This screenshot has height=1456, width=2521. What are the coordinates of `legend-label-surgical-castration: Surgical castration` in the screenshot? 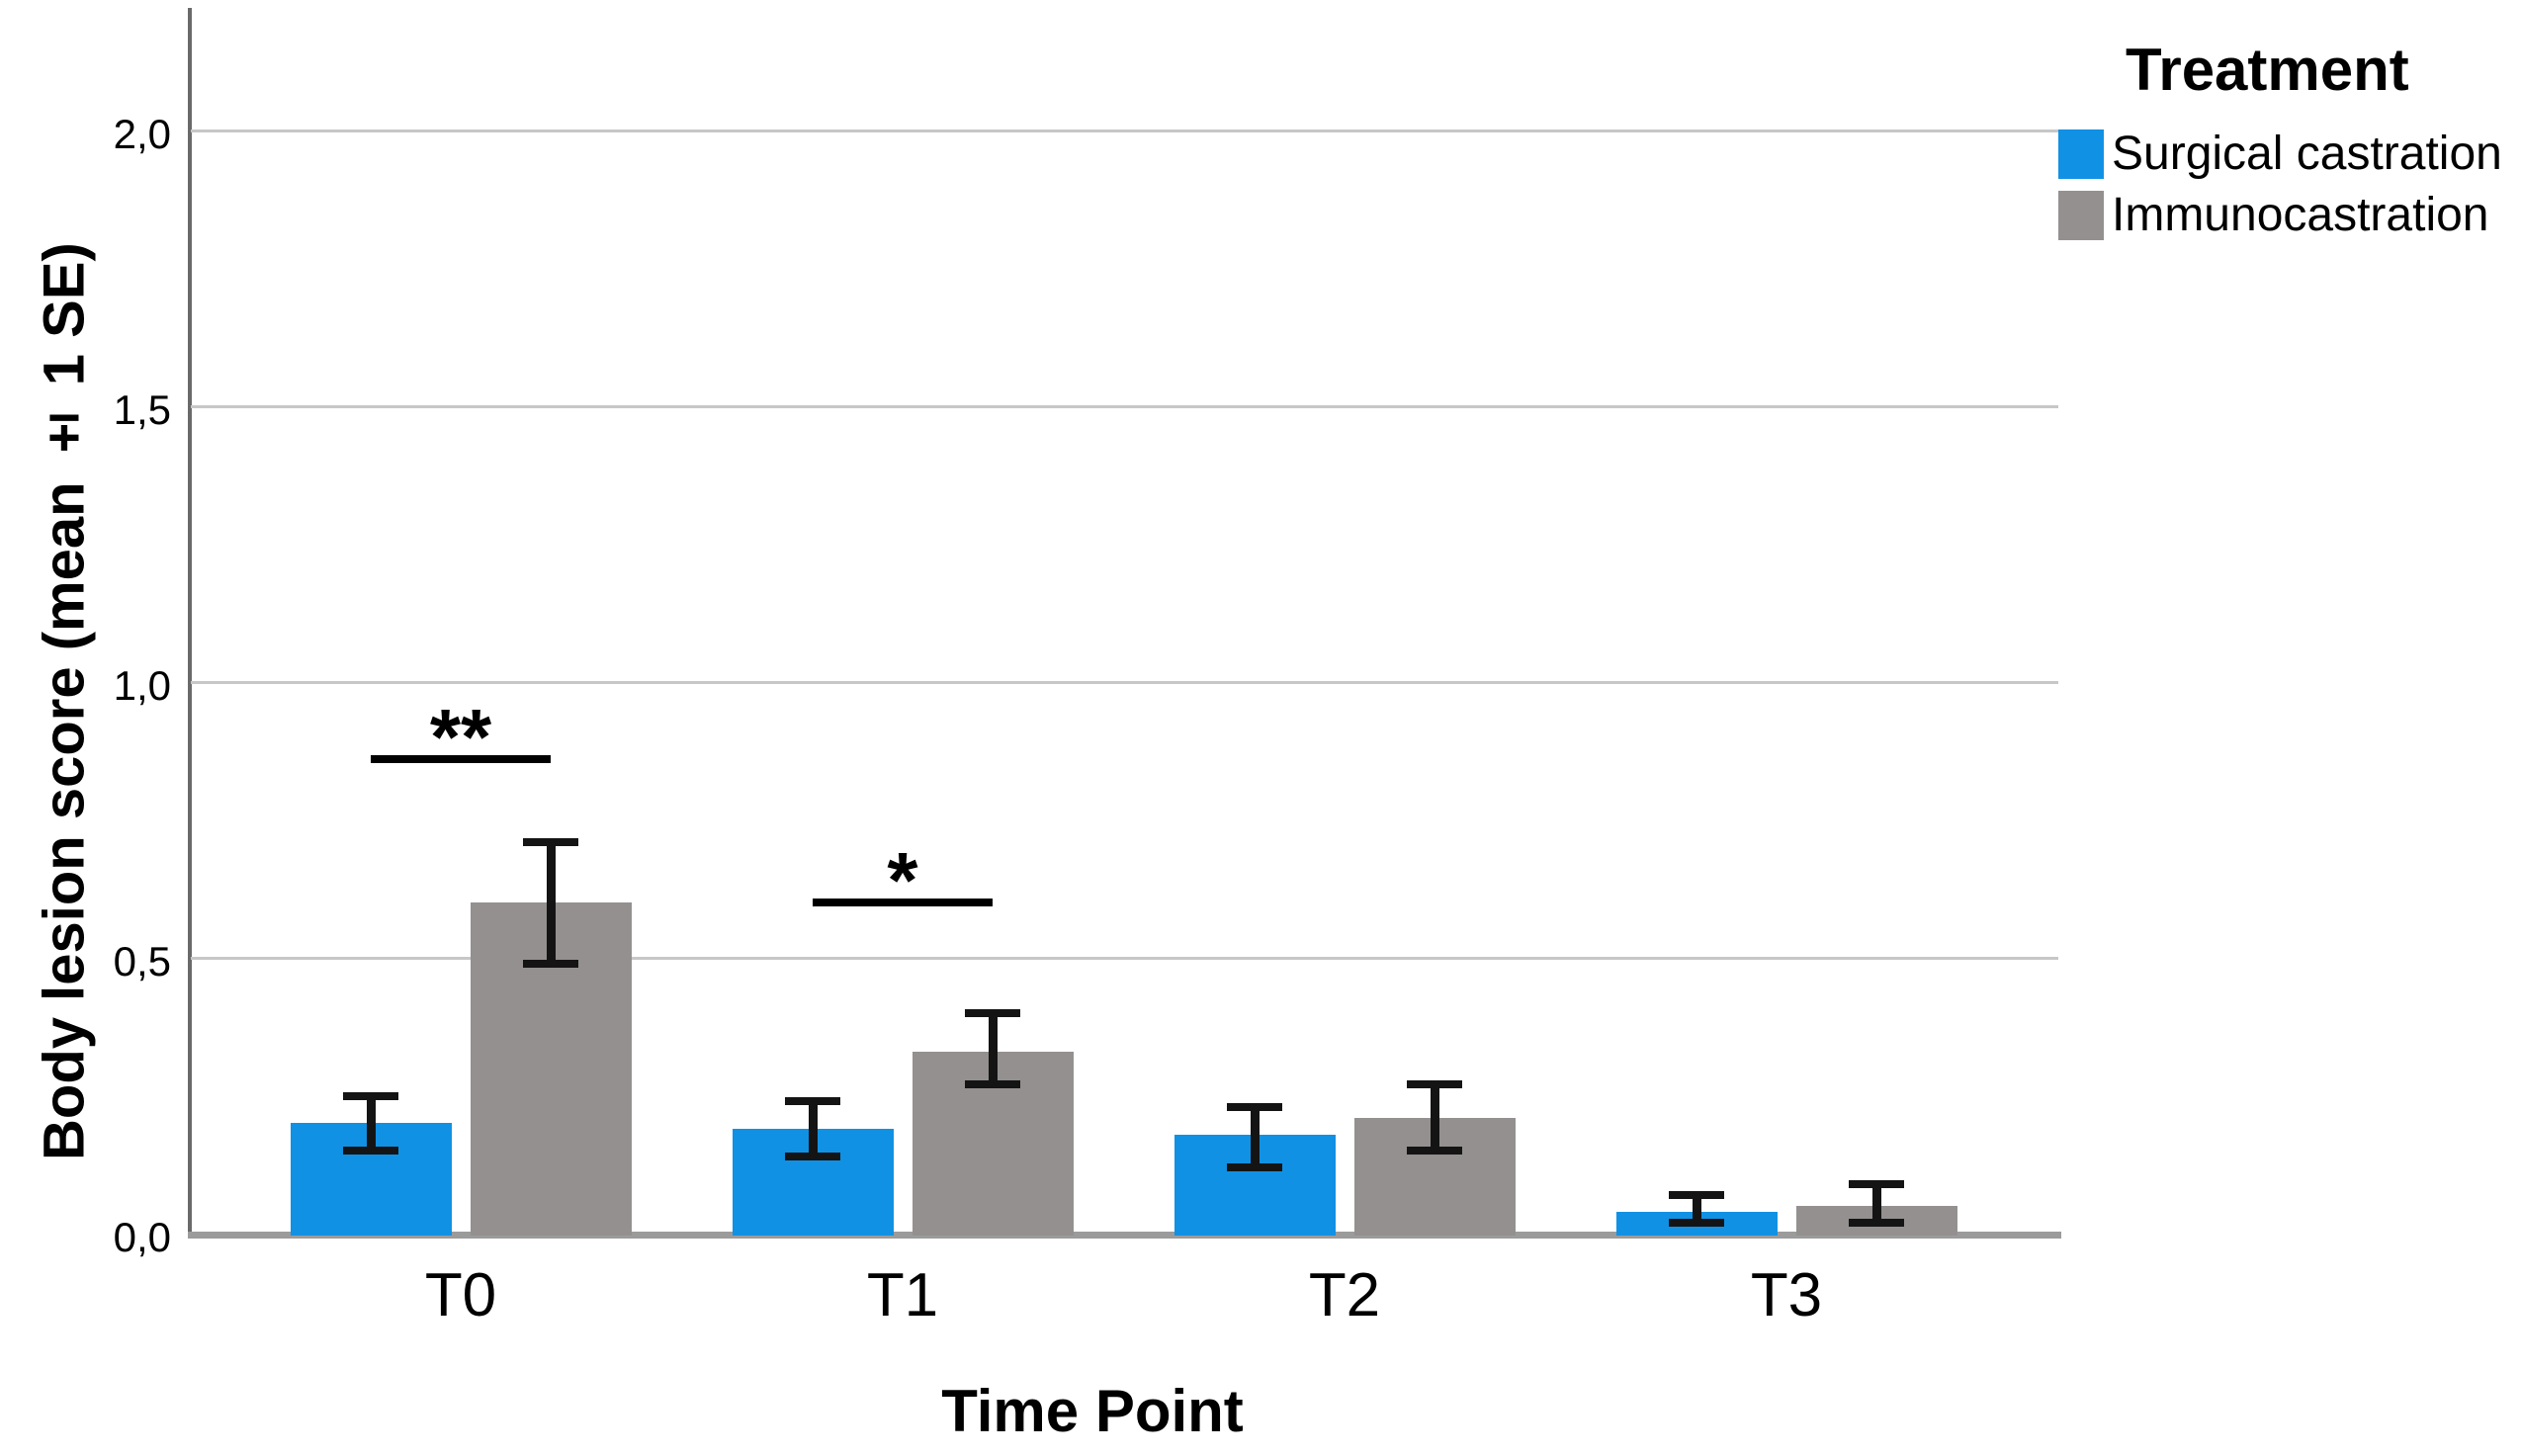 It's located at (2307, 154).